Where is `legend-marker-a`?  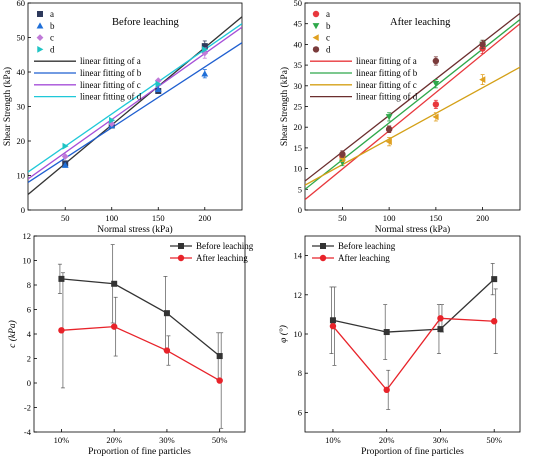
legend-marker-a is located at coordinates (40, 14).